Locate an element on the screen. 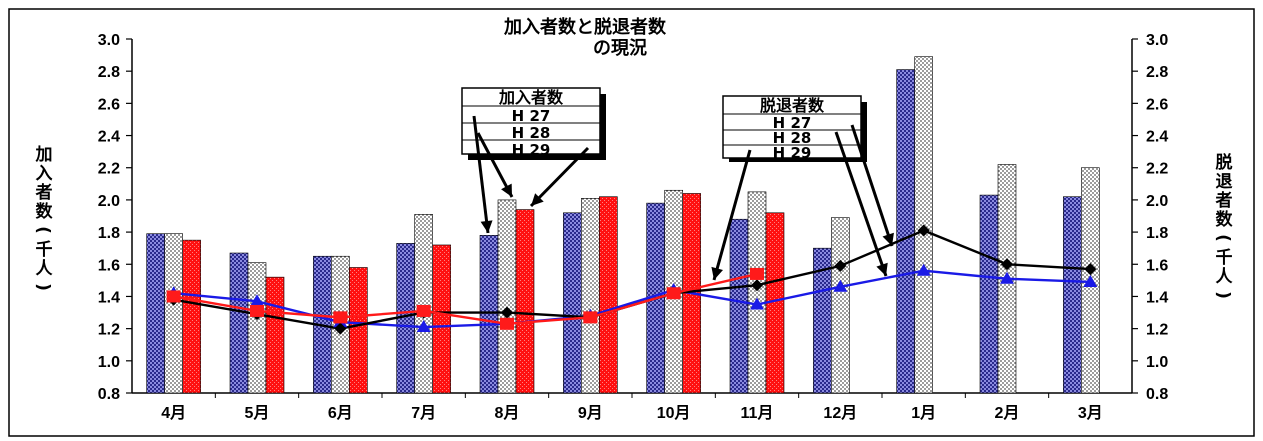  line-h29 is located at coordinates (465, 299).